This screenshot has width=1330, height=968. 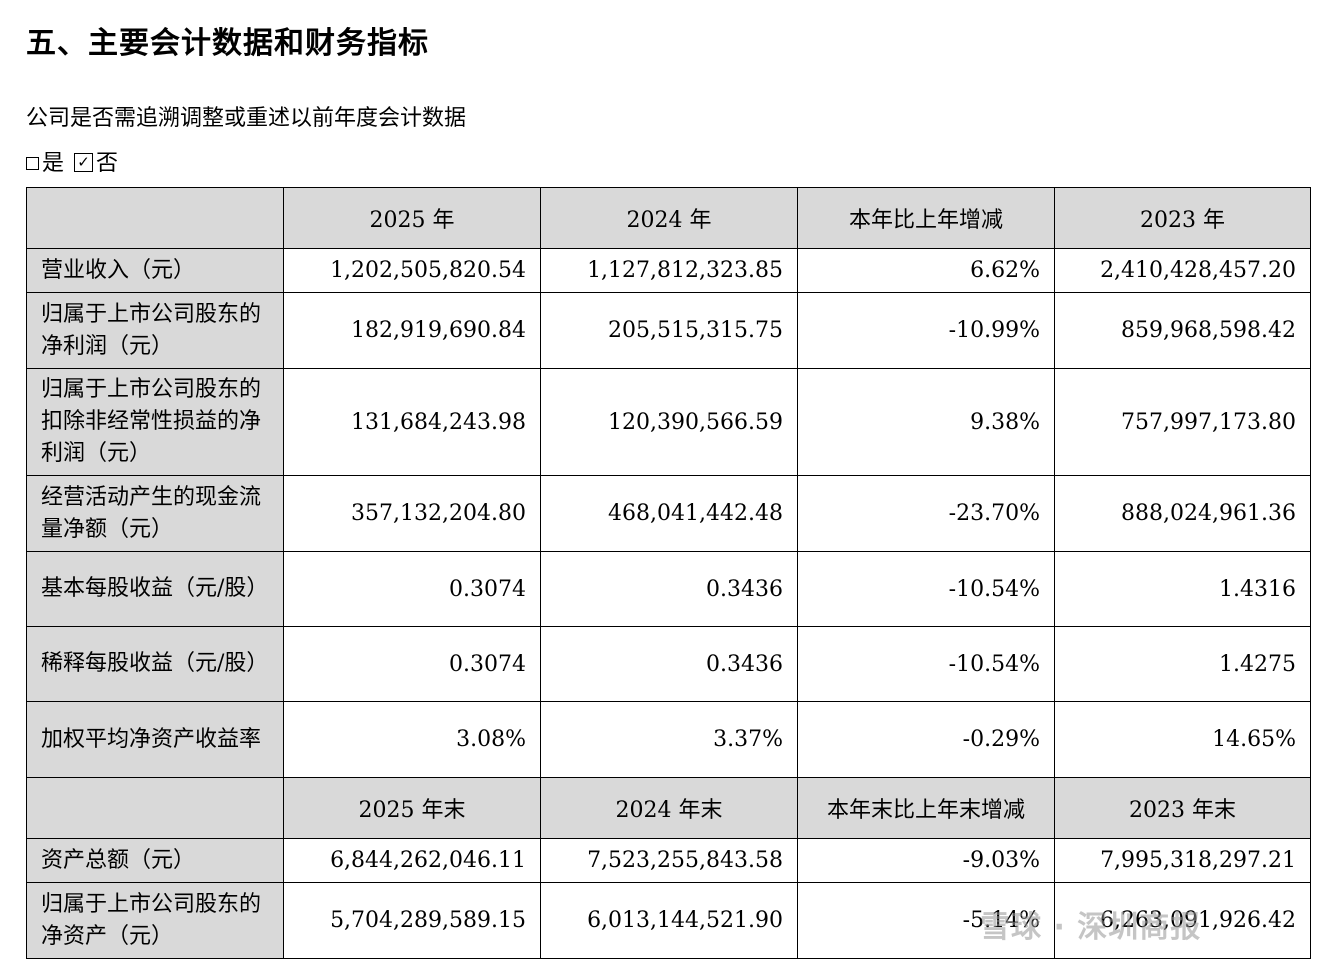 What do you see at coordinates (926, 422) in the screenshot?
I see `value-cell: 9.38%` at bounding box center [926, 422].